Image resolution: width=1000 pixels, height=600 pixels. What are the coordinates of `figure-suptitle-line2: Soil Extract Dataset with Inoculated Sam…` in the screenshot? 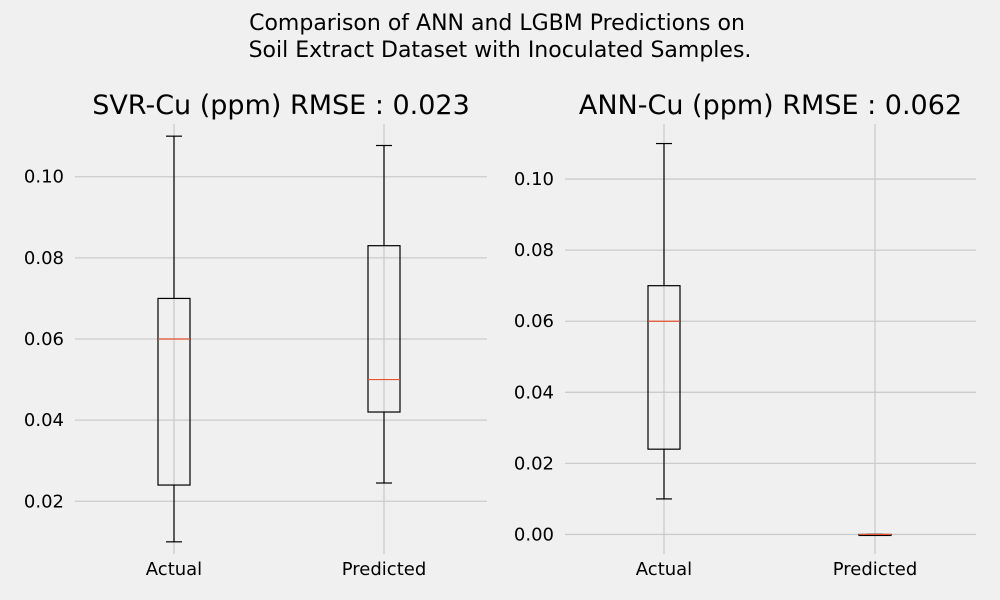 It's located at (500, 50).